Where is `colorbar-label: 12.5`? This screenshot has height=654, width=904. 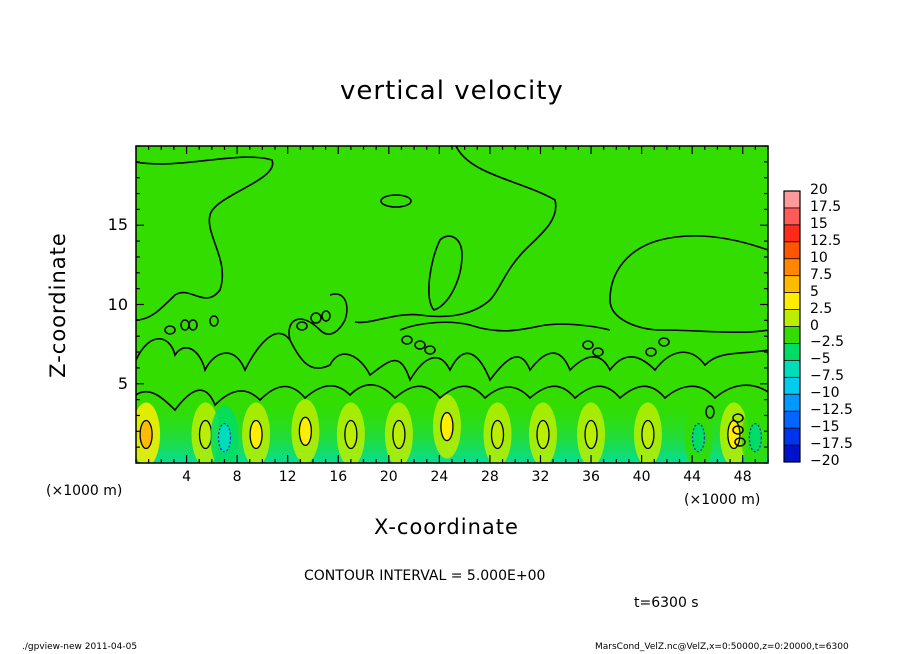 colorbar-label: 12.5 is located at coordinates (826, 240).